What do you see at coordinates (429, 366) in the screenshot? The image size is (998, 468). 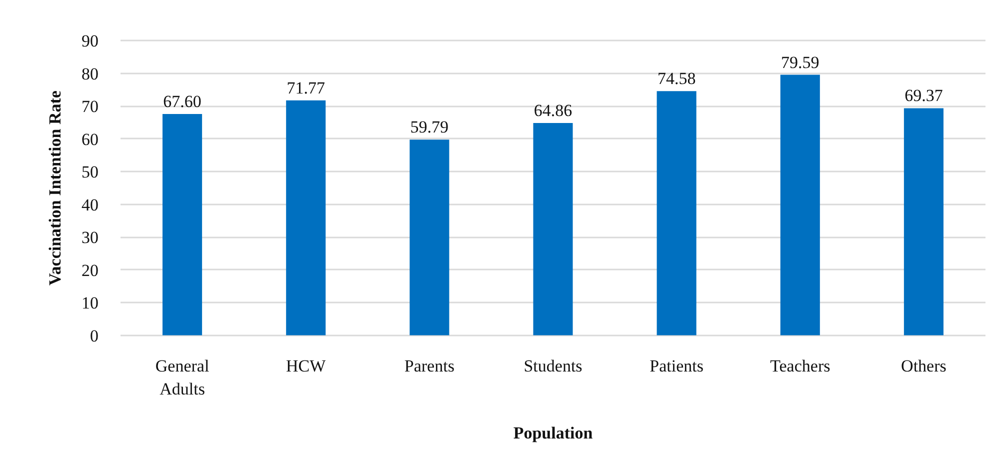 I see `x-tick-label: Parents` at bounding box center [429, 366].